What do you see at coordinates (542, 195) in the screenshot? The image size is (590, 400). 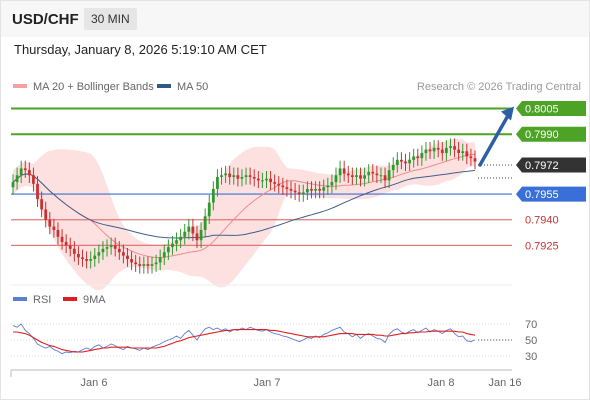 I see `level-label-0.7955: 0.7955` at bounding box center [542, 195].